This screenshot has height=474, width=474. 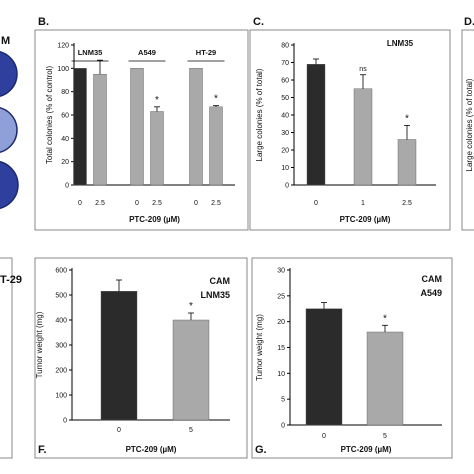 What do you see at coordinates (469, 22) in the screenshot?
I see `panel-letter: D.` at bounding box center [469, 22].